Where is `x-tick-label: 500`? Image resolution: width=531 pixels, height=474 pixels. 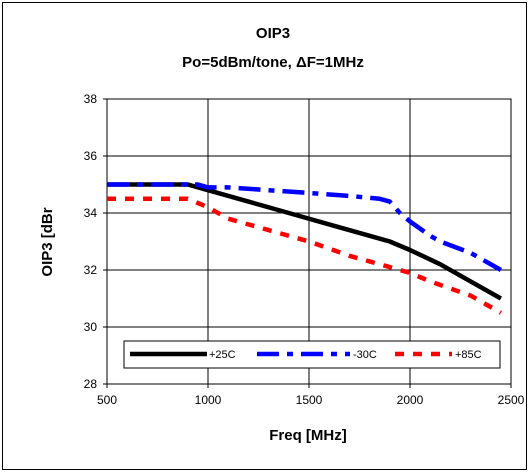
x-tick-label: 500 is located at coordinates (107, 400).